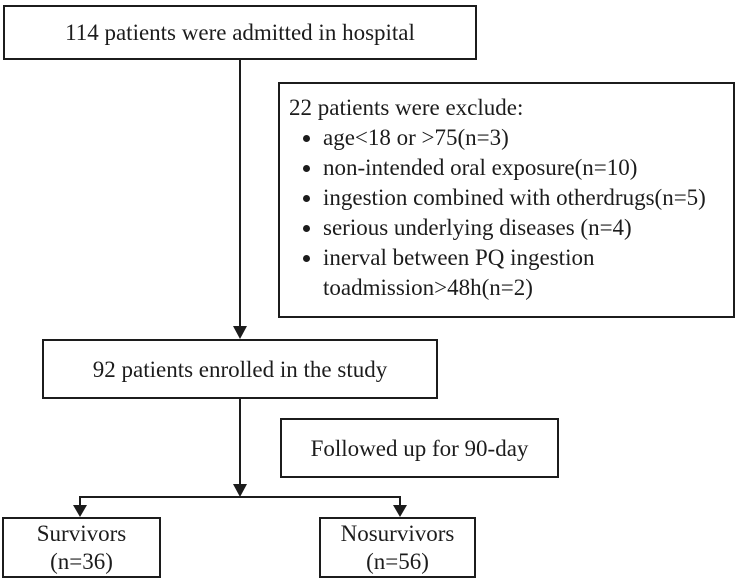  I want to click on arrow-admitted-to-enrolled, so click(240, 199).